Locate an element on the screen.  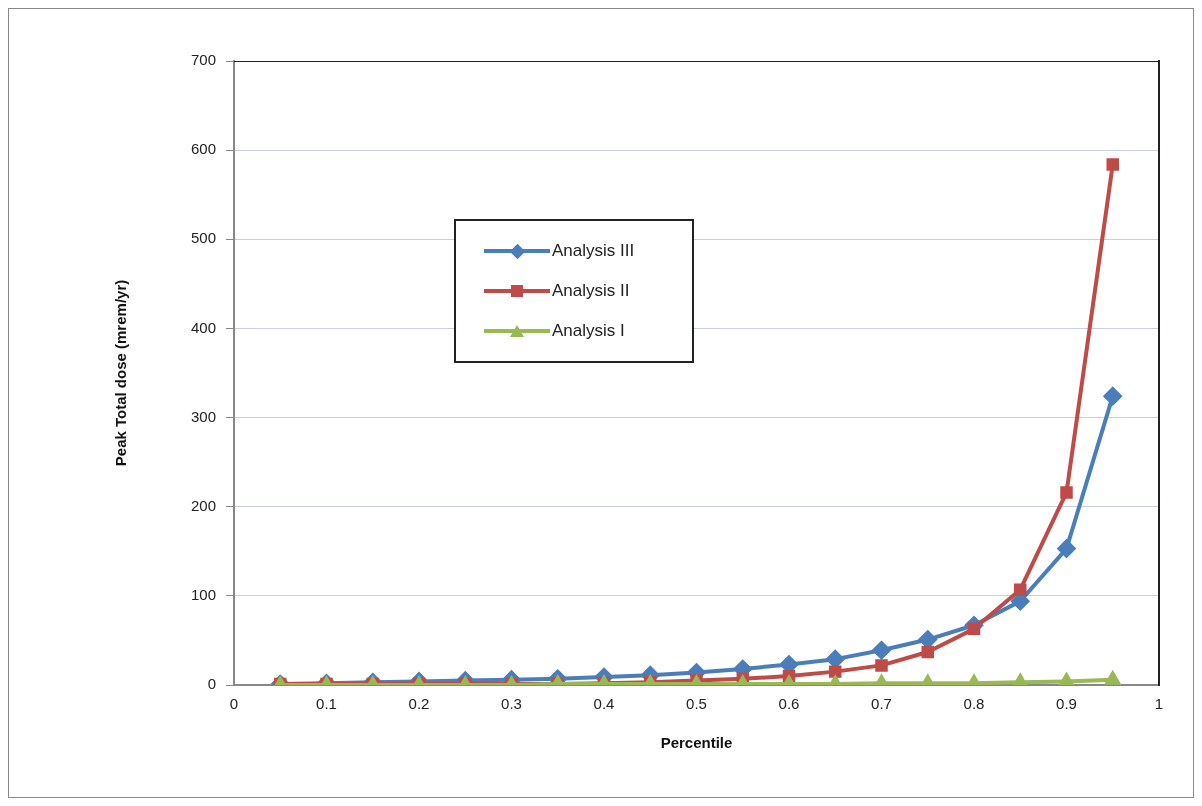
x-tick-label: 0.6 is located at coordinates (789, 704).